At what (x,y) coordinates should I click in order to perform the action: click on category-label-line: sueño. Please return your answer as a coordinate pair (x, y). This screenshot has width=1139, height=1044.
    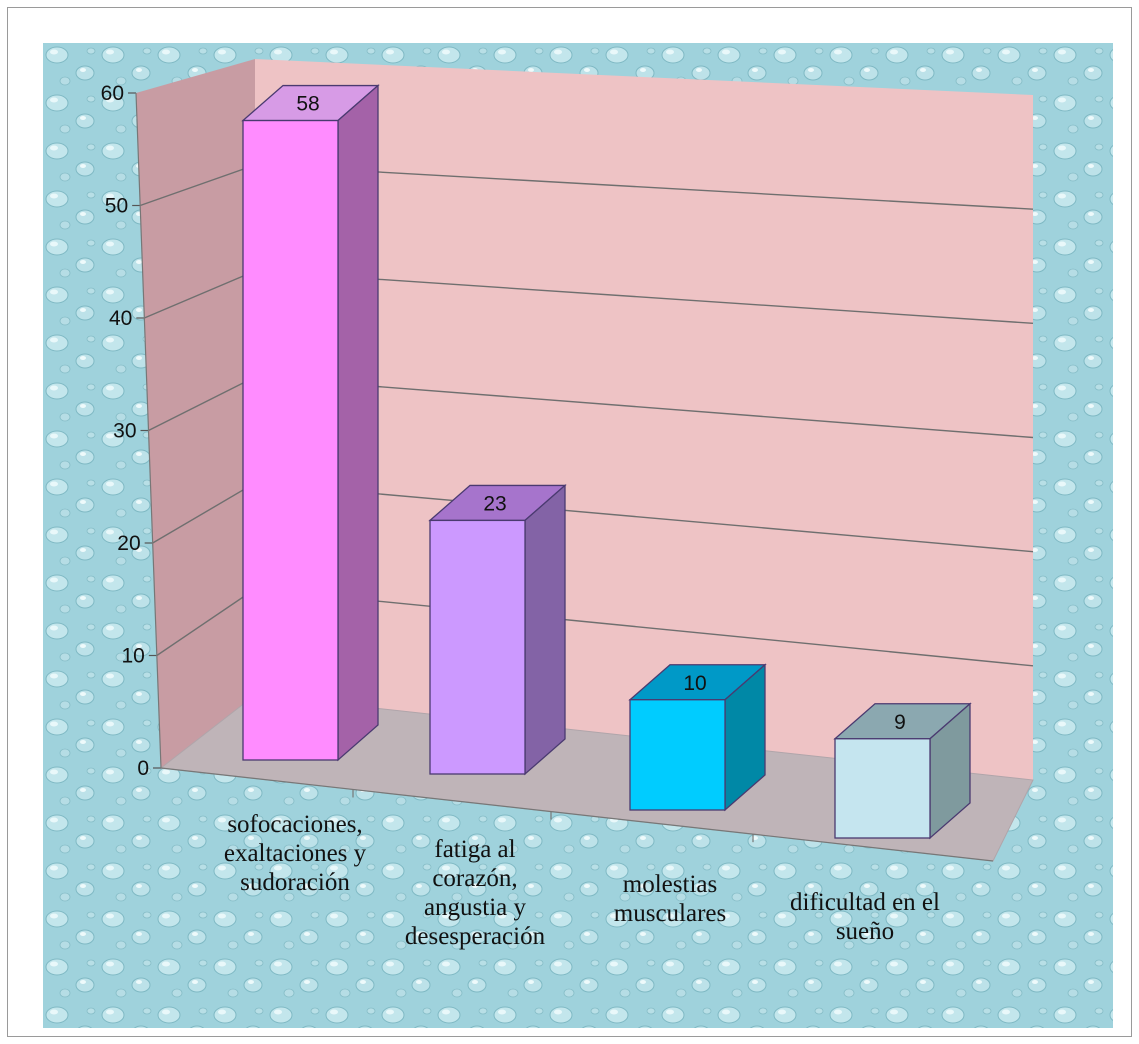
    Looking at the image, I should click on (865, 931).